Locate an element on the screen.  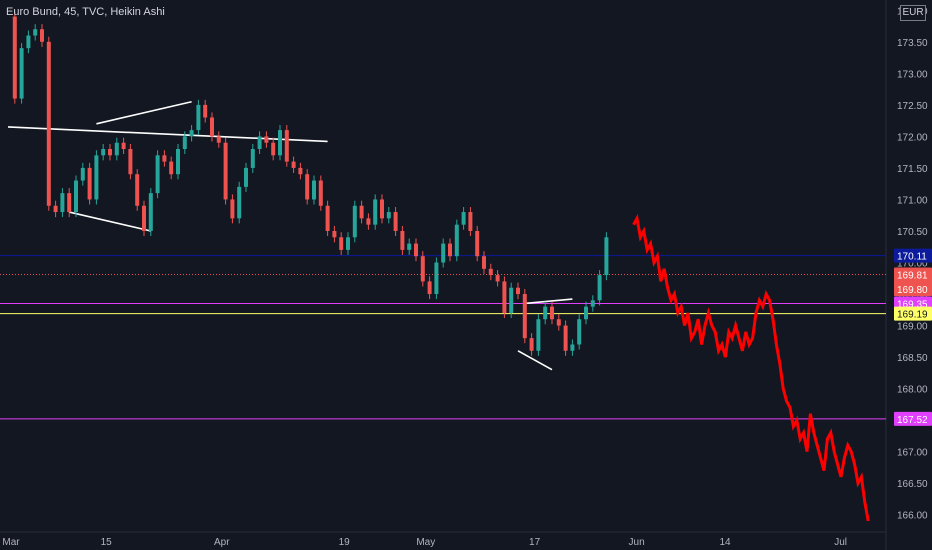
x-tick-label: Mar is located at coordinates (11, 542).